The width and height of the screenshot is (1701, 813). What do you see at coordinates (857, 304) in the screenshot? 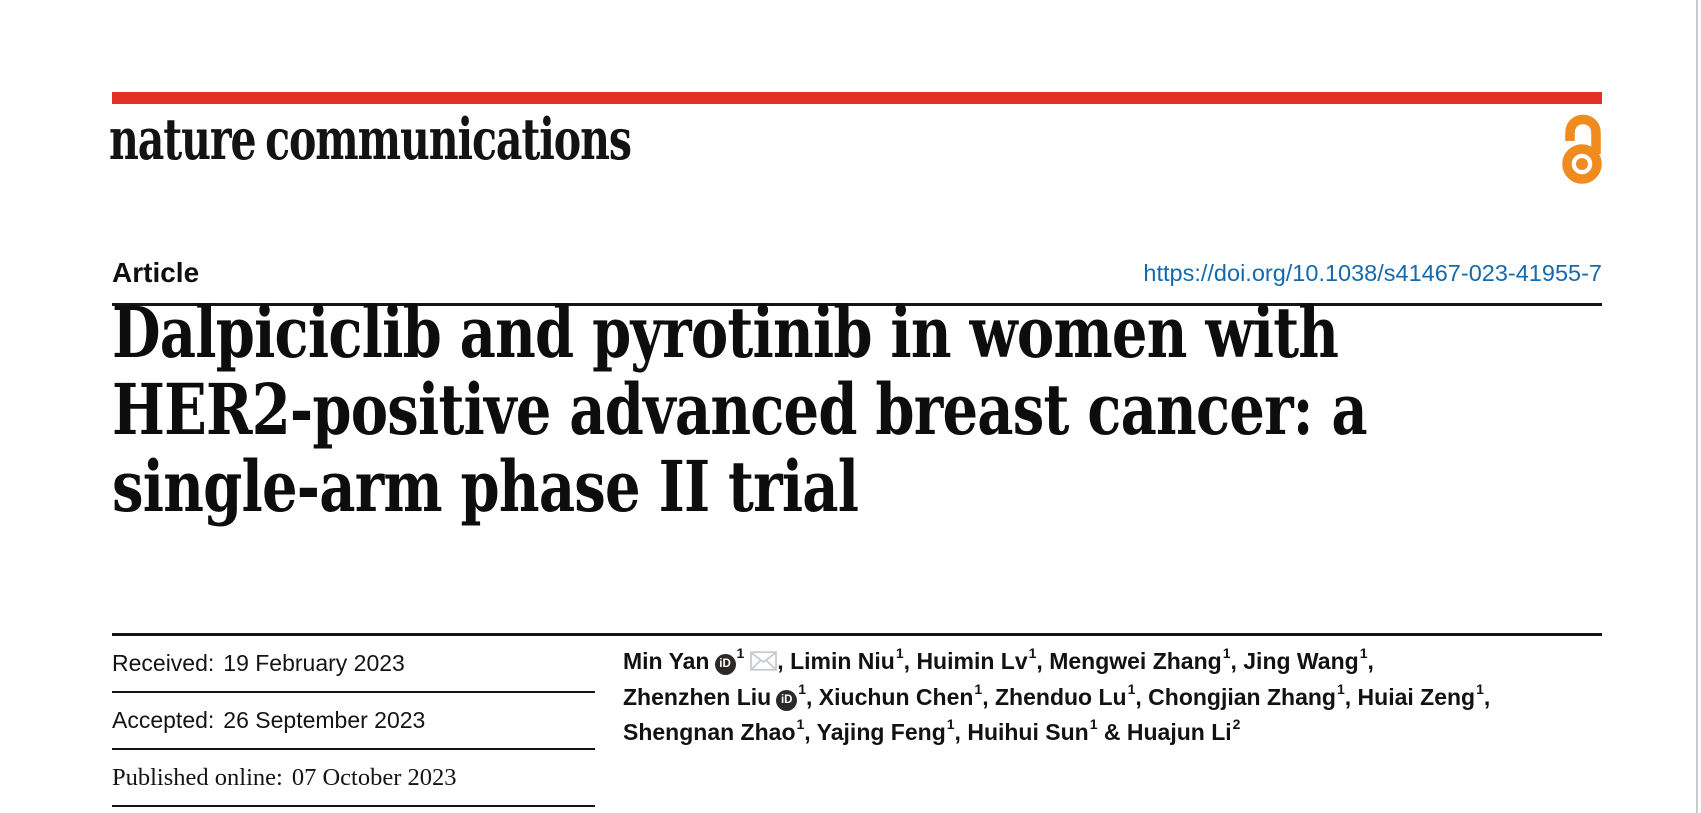
I see `header-rule` at bounding box center [857, 304].